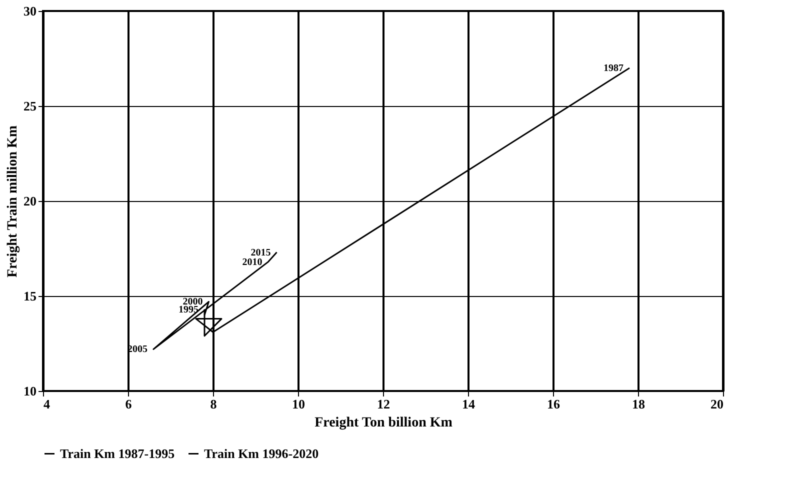 The width and height of the screenshot is (804, 480). Describe the element at coordinates (639, 404) in the screenshot. I see `x-tick-label: 18` at that location.